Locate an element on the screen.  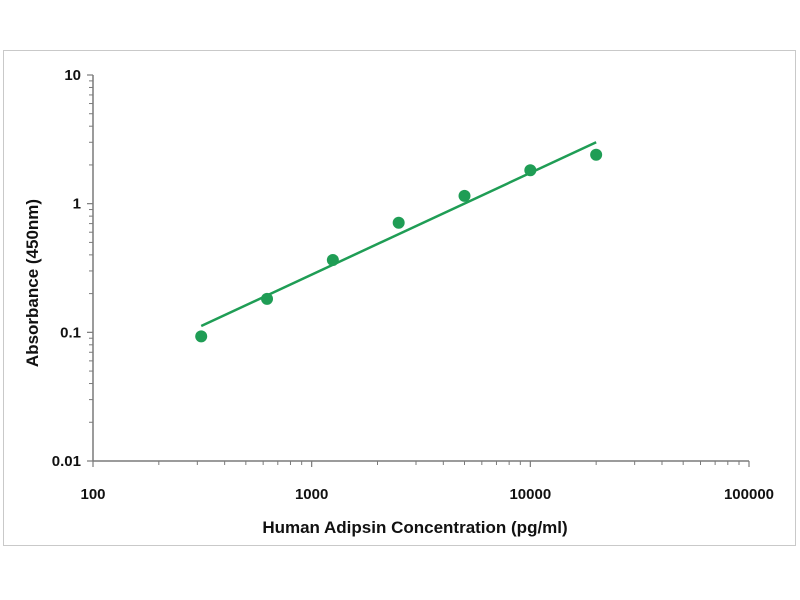
y-tick-label: 1 is located at coordinates (77, 204).